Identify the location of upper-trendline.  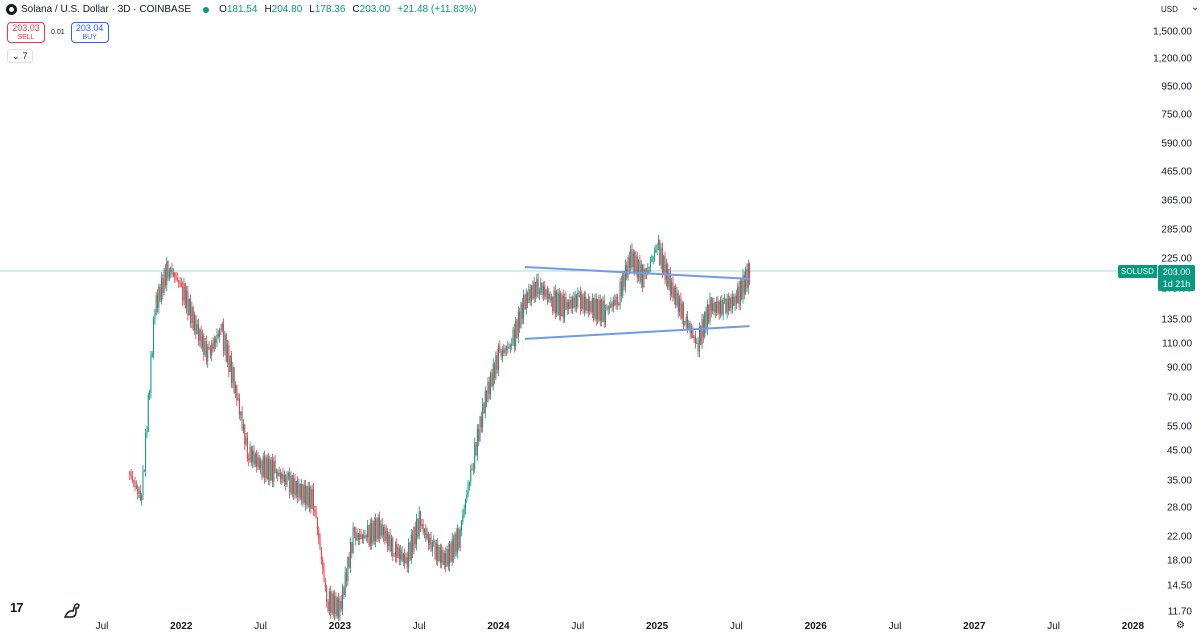
(637, 272).